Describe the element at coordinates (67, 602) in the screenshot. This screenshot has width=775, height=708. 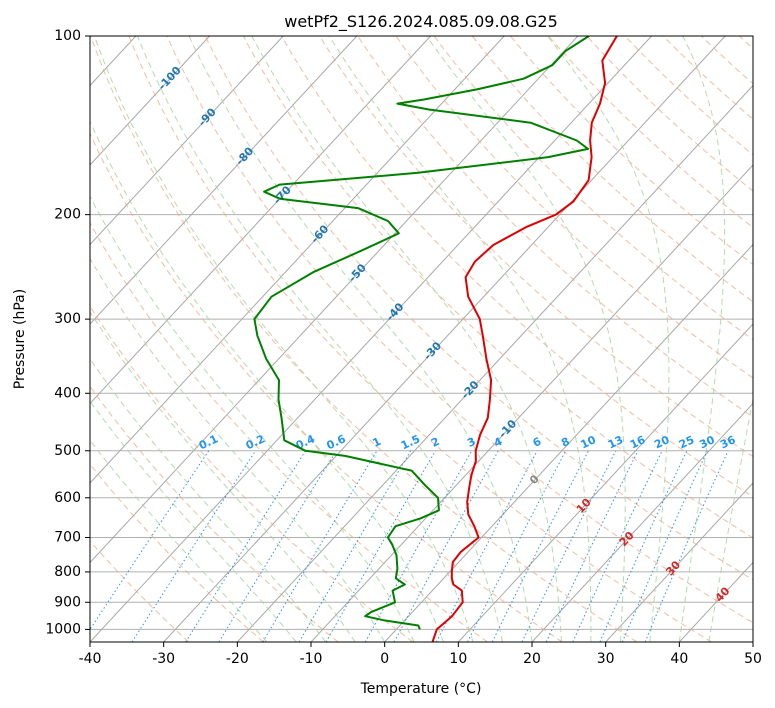
I see `y-tick-label: 900` at that location.